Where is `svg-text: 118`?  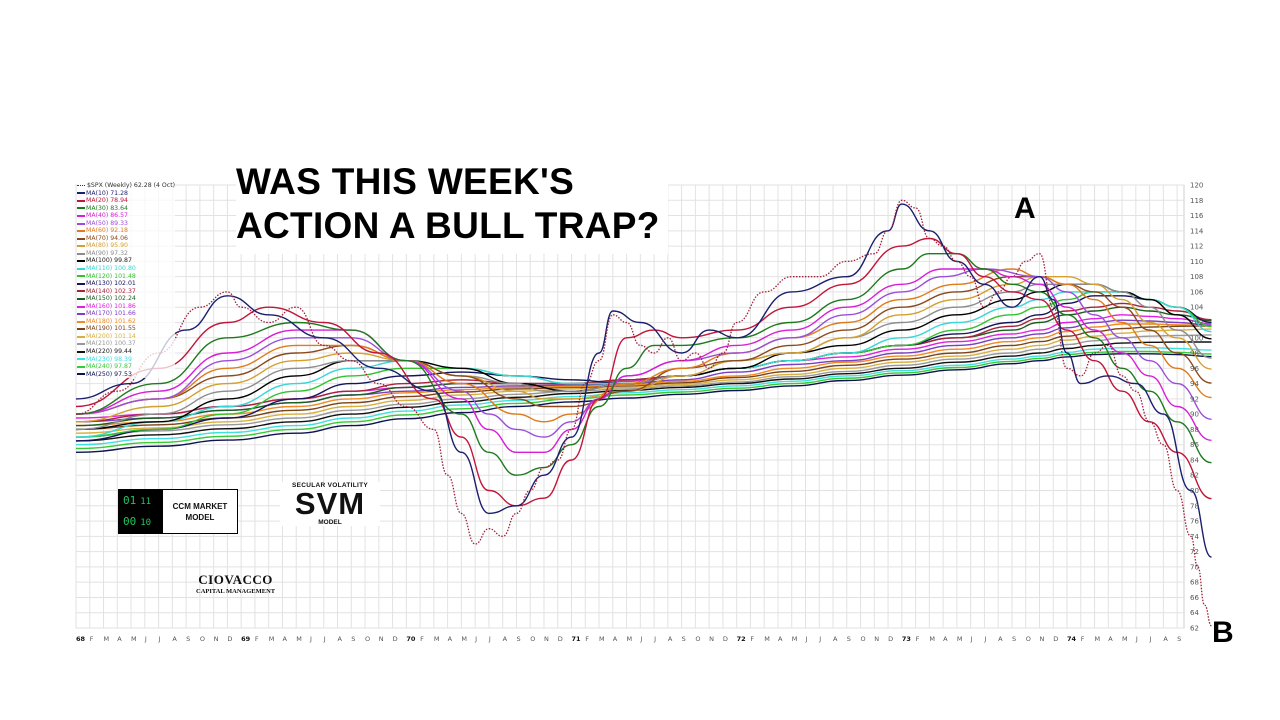 svg-text: 118 is located at coordinates (1196, 201).